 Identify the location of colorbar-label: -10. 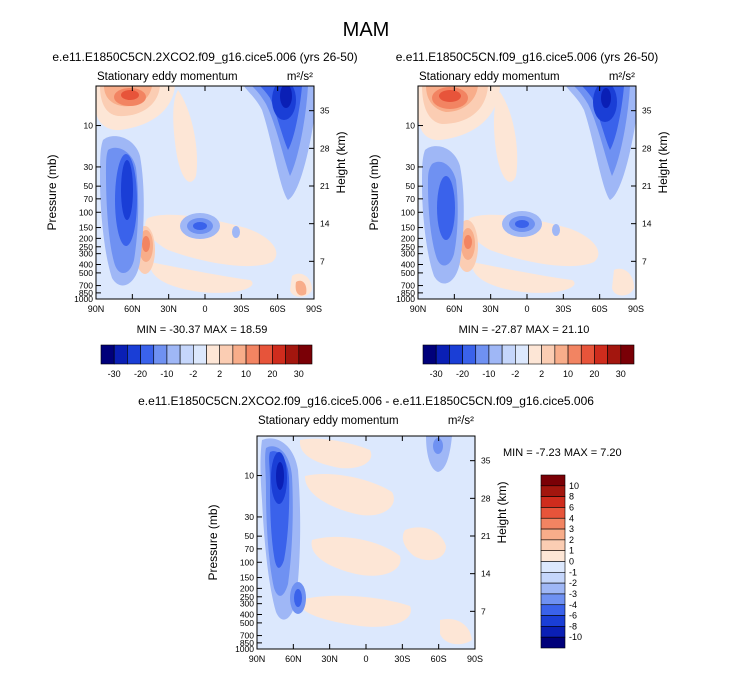
(166, 374).